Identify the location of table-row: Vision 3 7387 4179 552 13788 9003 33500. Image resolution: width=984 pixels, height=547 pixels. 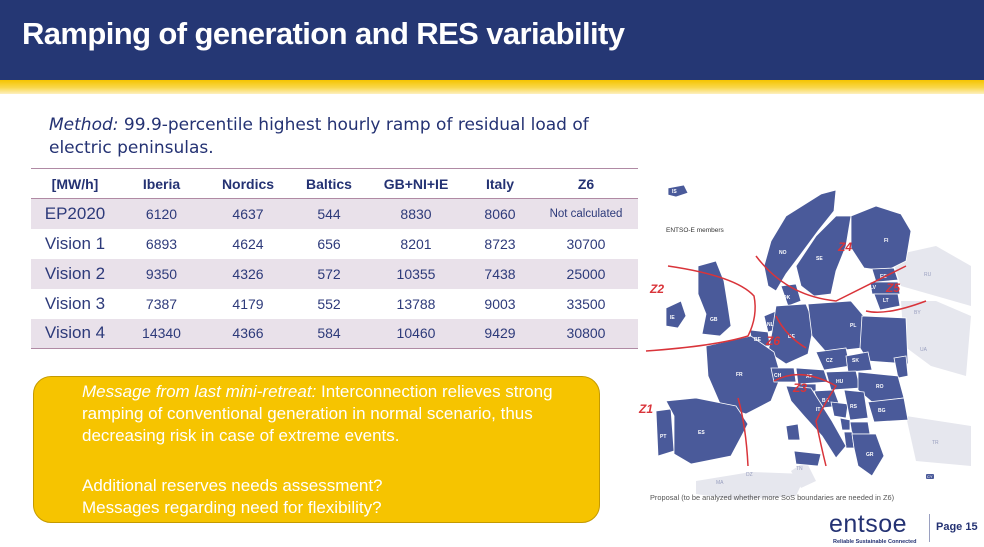
(334, 304).